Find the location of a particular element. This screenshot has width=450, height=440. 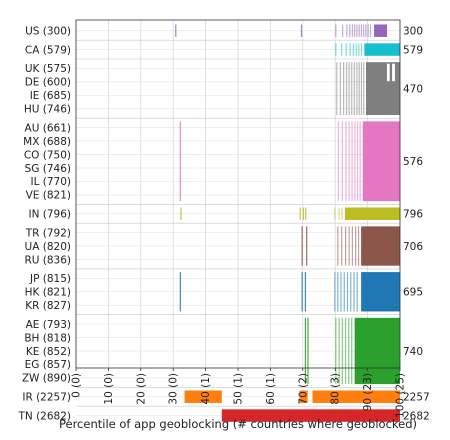

group-total-label: 300 is located at coordinates (413, 32).